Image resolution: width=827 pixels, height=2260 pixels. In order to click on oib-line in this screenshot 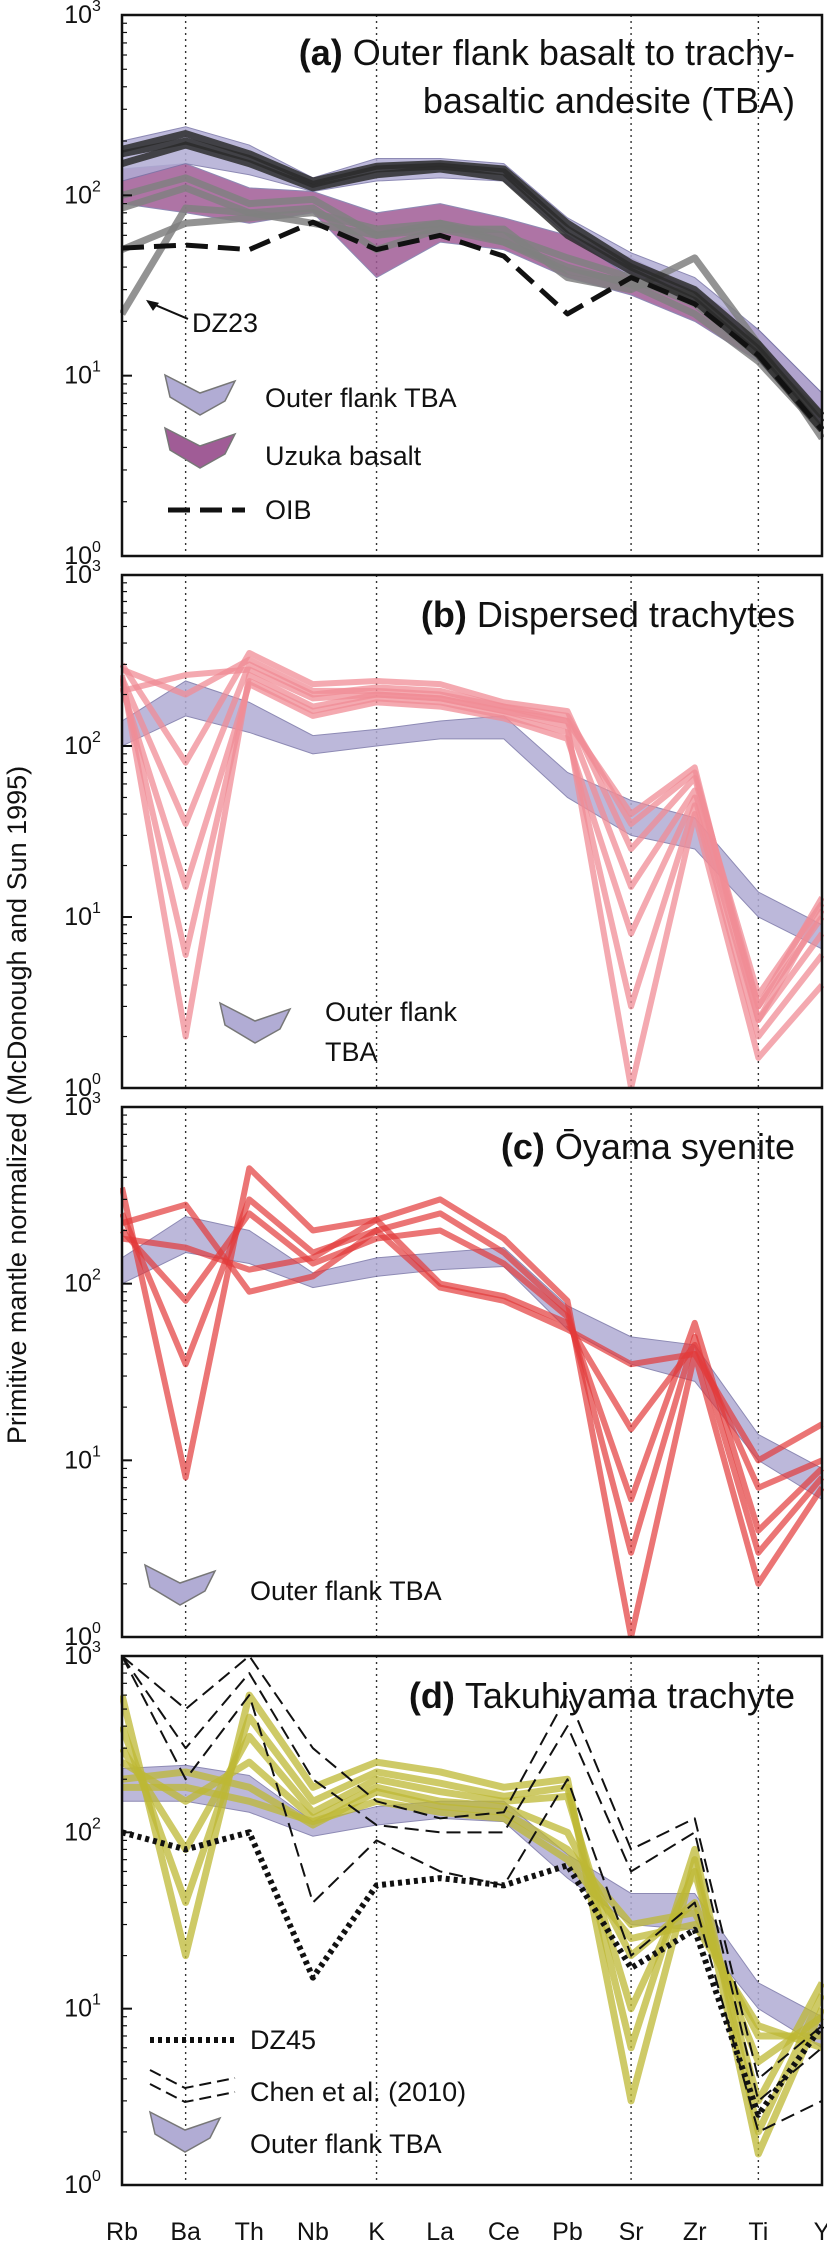, I will do `click(472, 325)`.